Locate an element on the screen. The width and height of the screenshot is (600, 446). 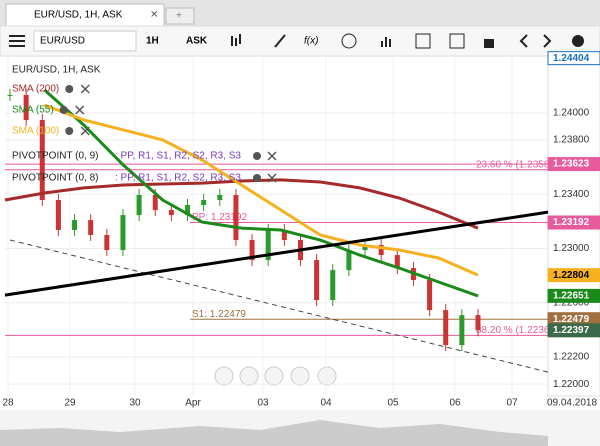
price-tag-label: 1.23192 is located at coordinates (571, 222).